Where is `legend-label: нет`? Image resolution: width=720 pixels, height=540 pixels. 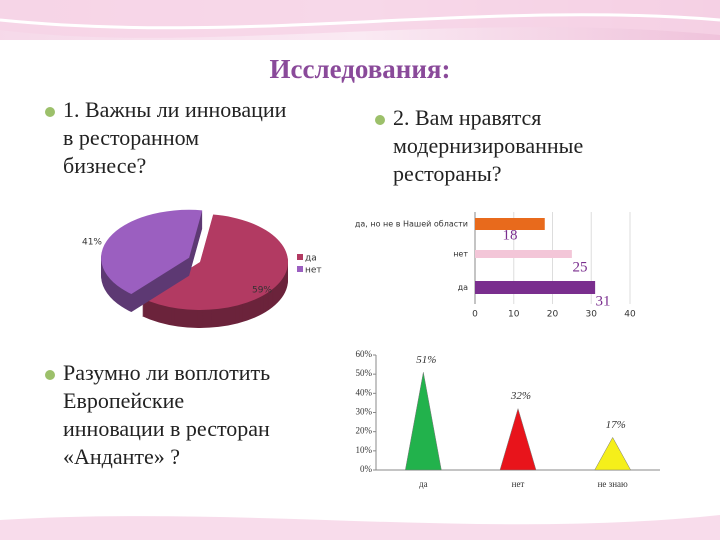
legend-label: нет is located at coordinates (313, 271).